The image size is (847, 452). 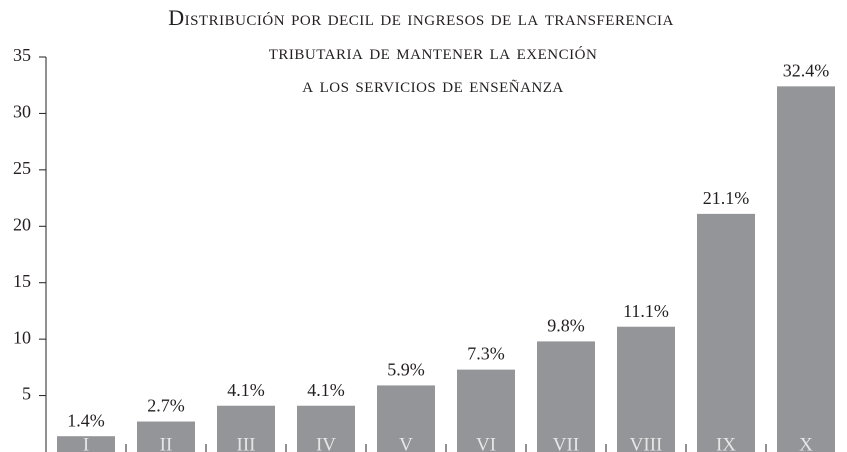 I want to click on value-label: 32.4%, so click(x=806, y=70).